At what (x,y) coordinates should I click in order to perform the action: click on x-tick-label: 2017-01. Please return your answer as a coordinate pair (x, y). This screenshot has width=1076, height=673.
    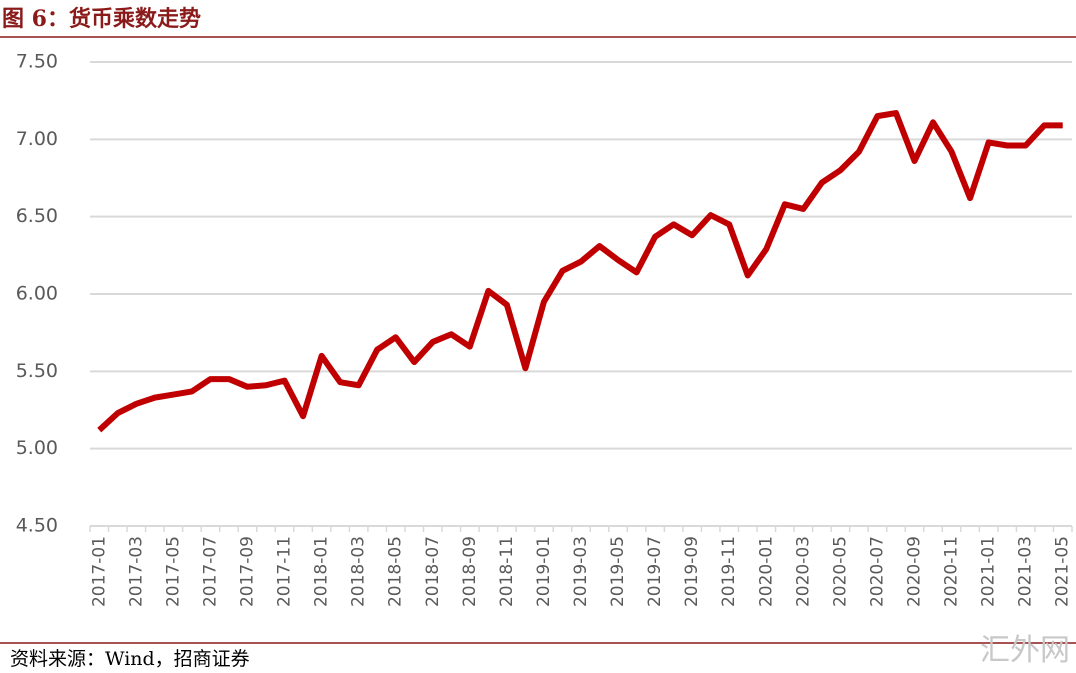
    Looking at the image, I should click on (99, 571).